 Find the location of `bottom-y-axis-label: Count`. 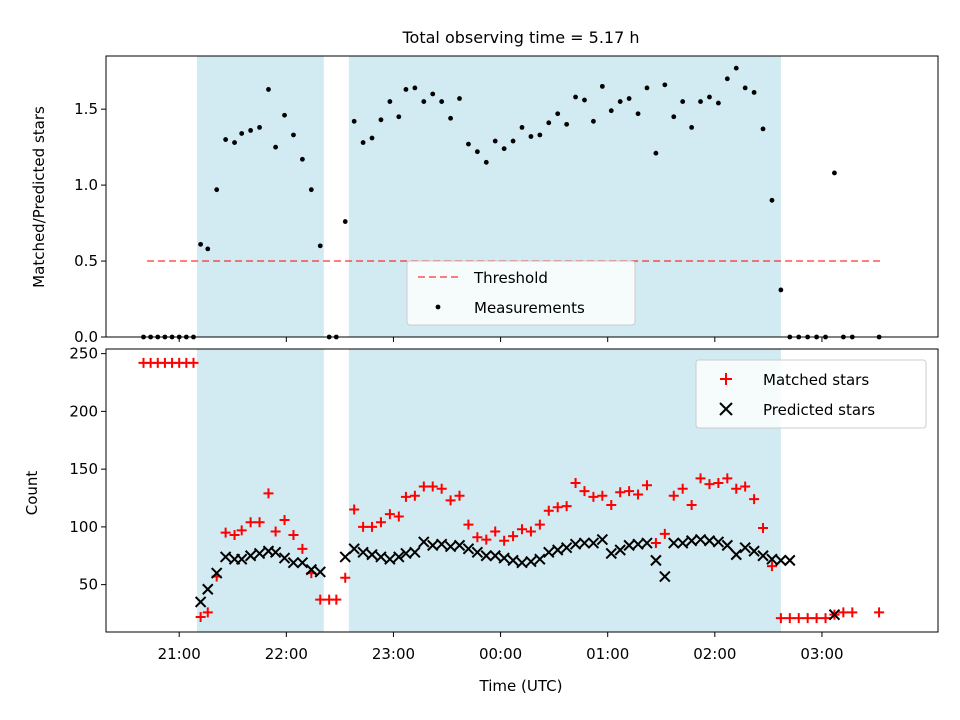

bottom-y-axis-label: Count is located at coordinates (32, 493).